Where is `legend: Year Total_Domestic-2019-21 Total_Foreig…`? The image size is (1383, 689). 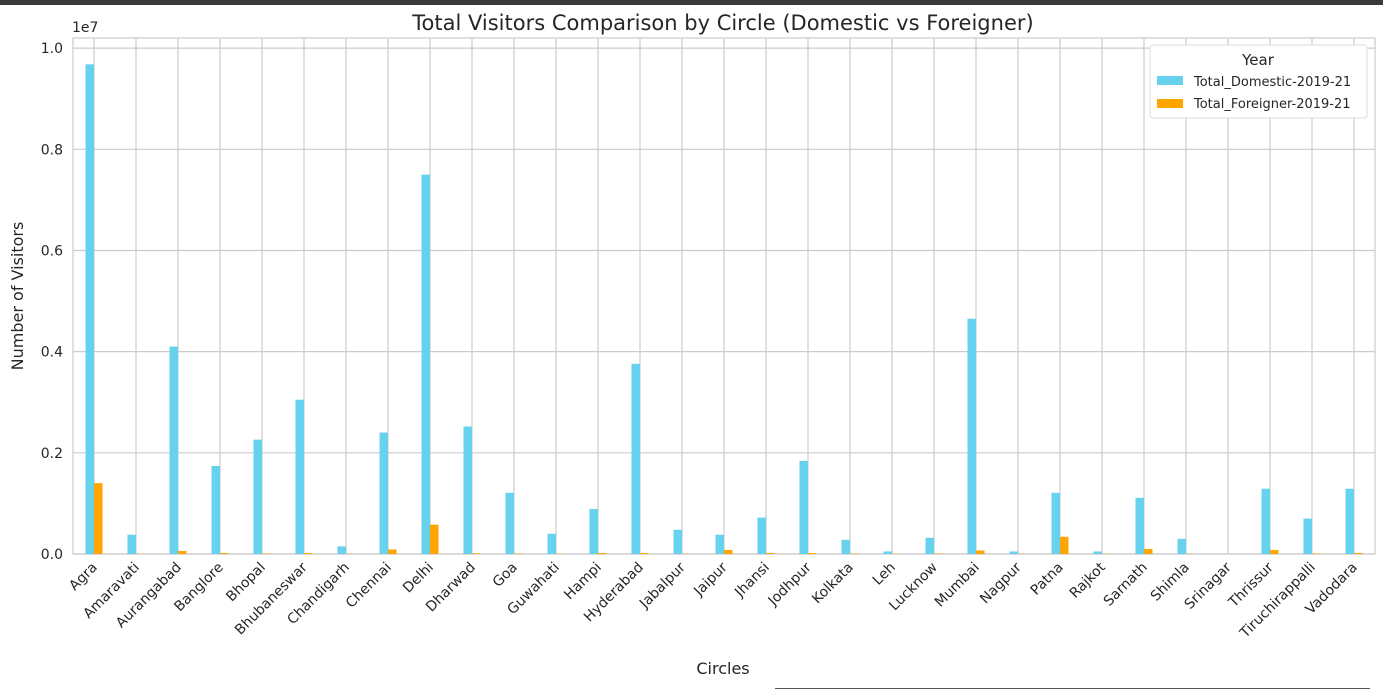
legend: Year Total_Domestic-2019-21 Total_Foreig… is located at coordinates (1258, 81).